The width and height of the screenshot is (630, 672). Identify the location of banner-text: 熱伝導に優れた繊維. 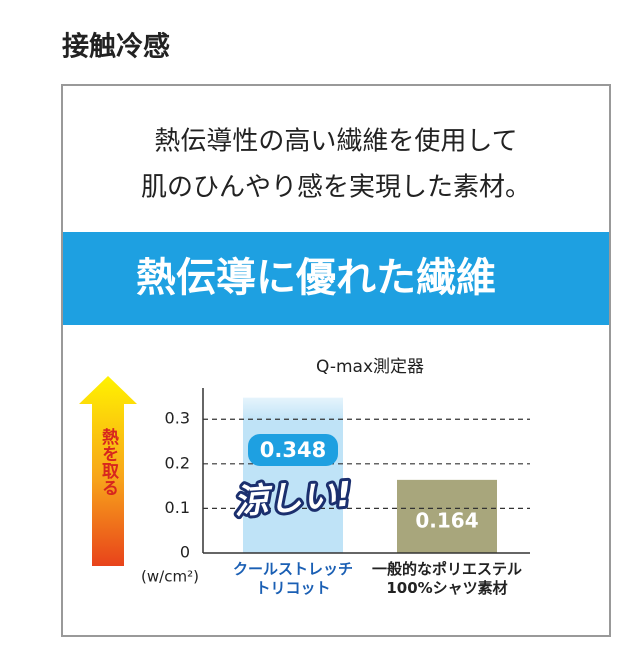
(316, 278).